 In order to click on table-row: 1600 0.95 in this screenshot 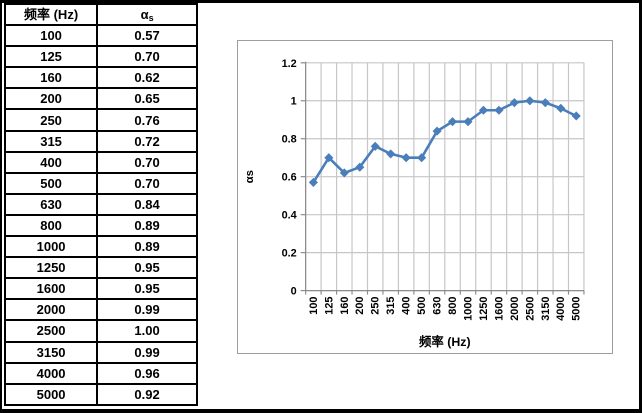, I will do `click(100, 289)`.